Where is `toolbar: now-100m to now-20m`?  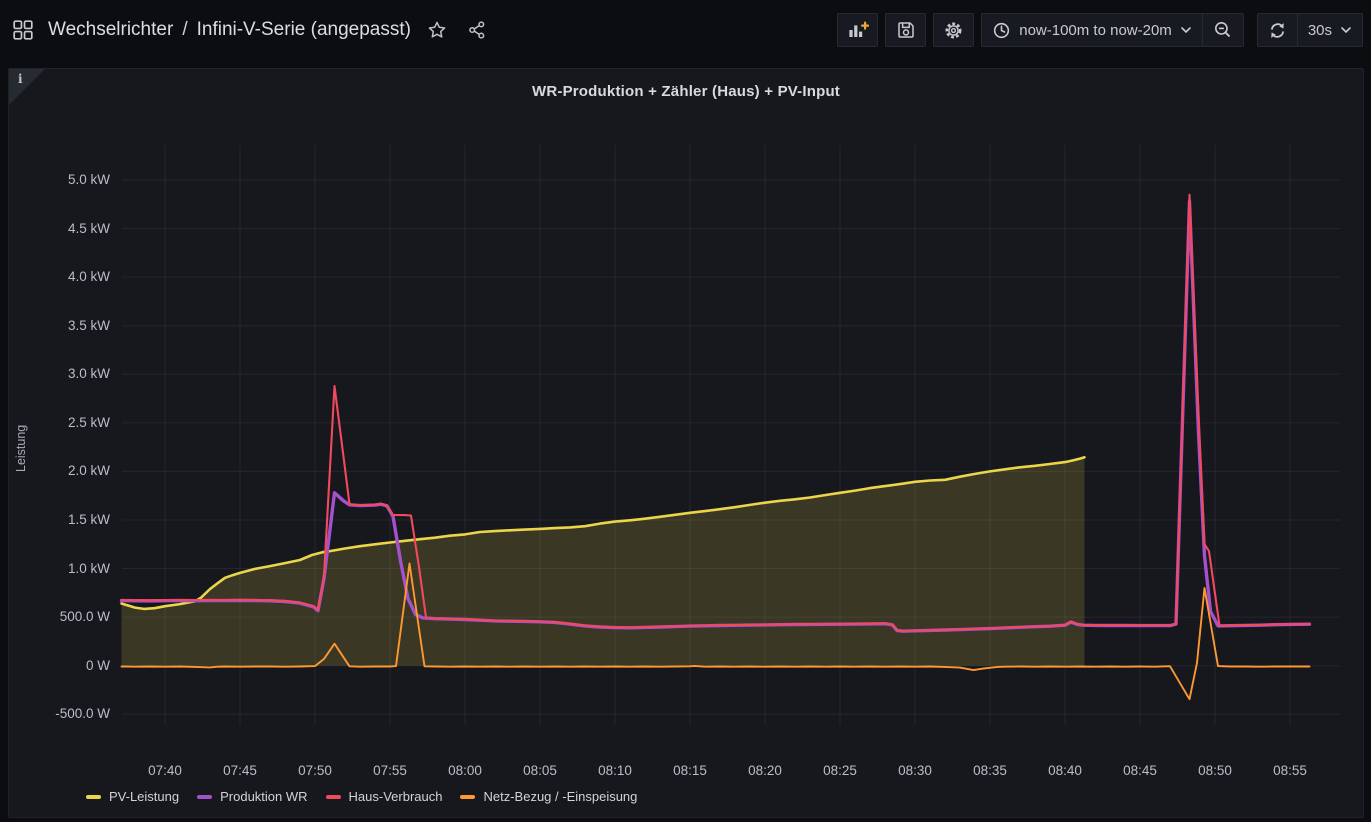
toolbar: now-100m to now-20m is located at coordinates (1104, 30).